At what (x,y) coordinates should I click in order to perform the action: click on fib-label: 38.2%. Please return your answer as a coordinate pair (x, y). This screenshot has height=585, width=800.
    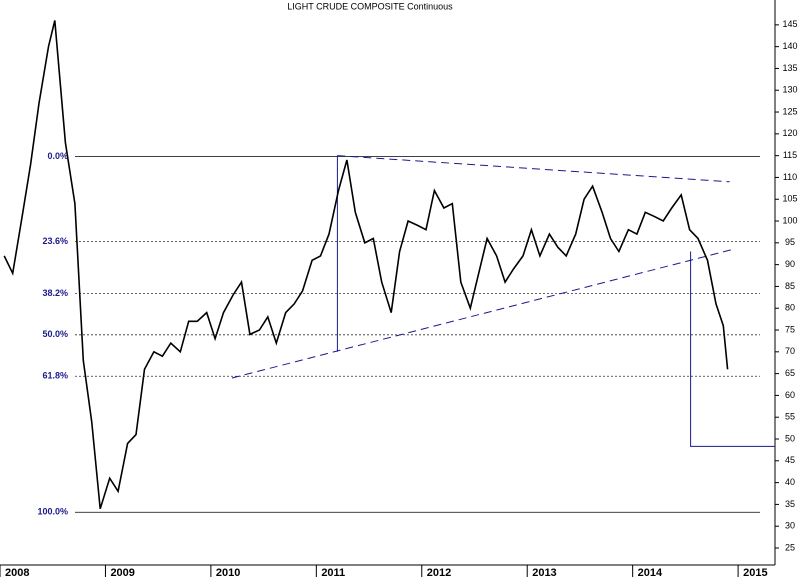
    Looking at the image, I should click on (55, 293).